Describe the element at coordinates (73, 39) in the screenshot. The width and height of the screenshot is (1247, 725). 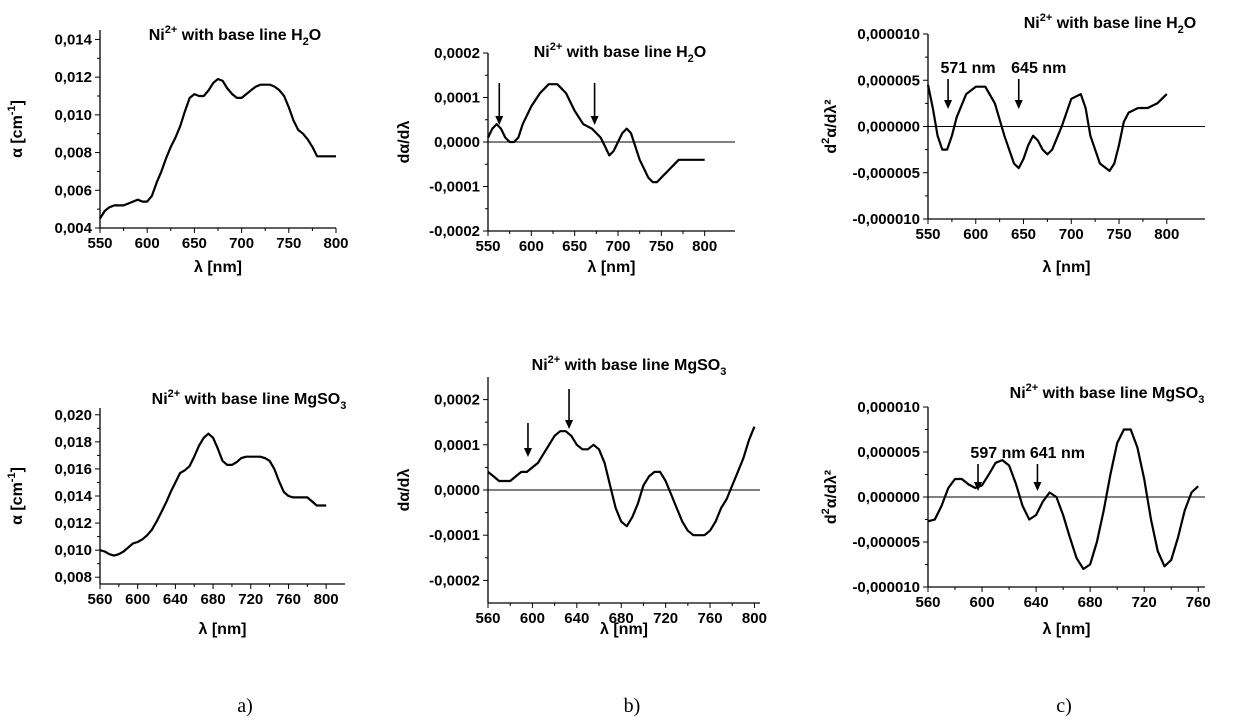
I see `y-tick-label: 0,014` at that location.